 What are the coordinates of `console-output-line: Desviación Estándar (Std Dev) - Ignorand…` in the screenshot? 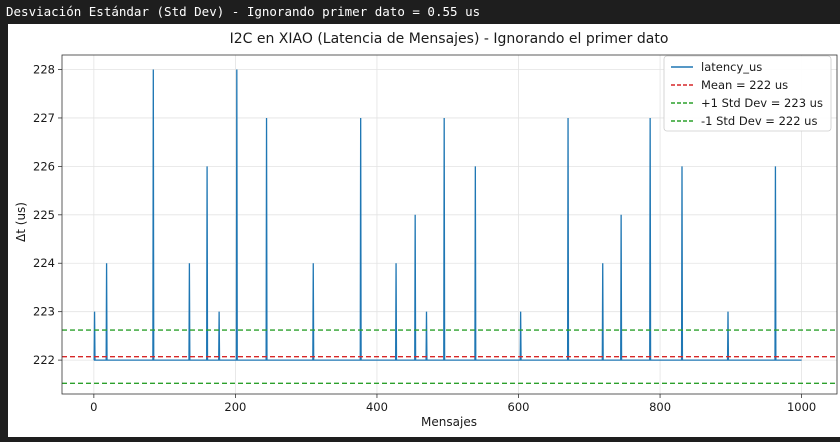 It's located at (243, 11).